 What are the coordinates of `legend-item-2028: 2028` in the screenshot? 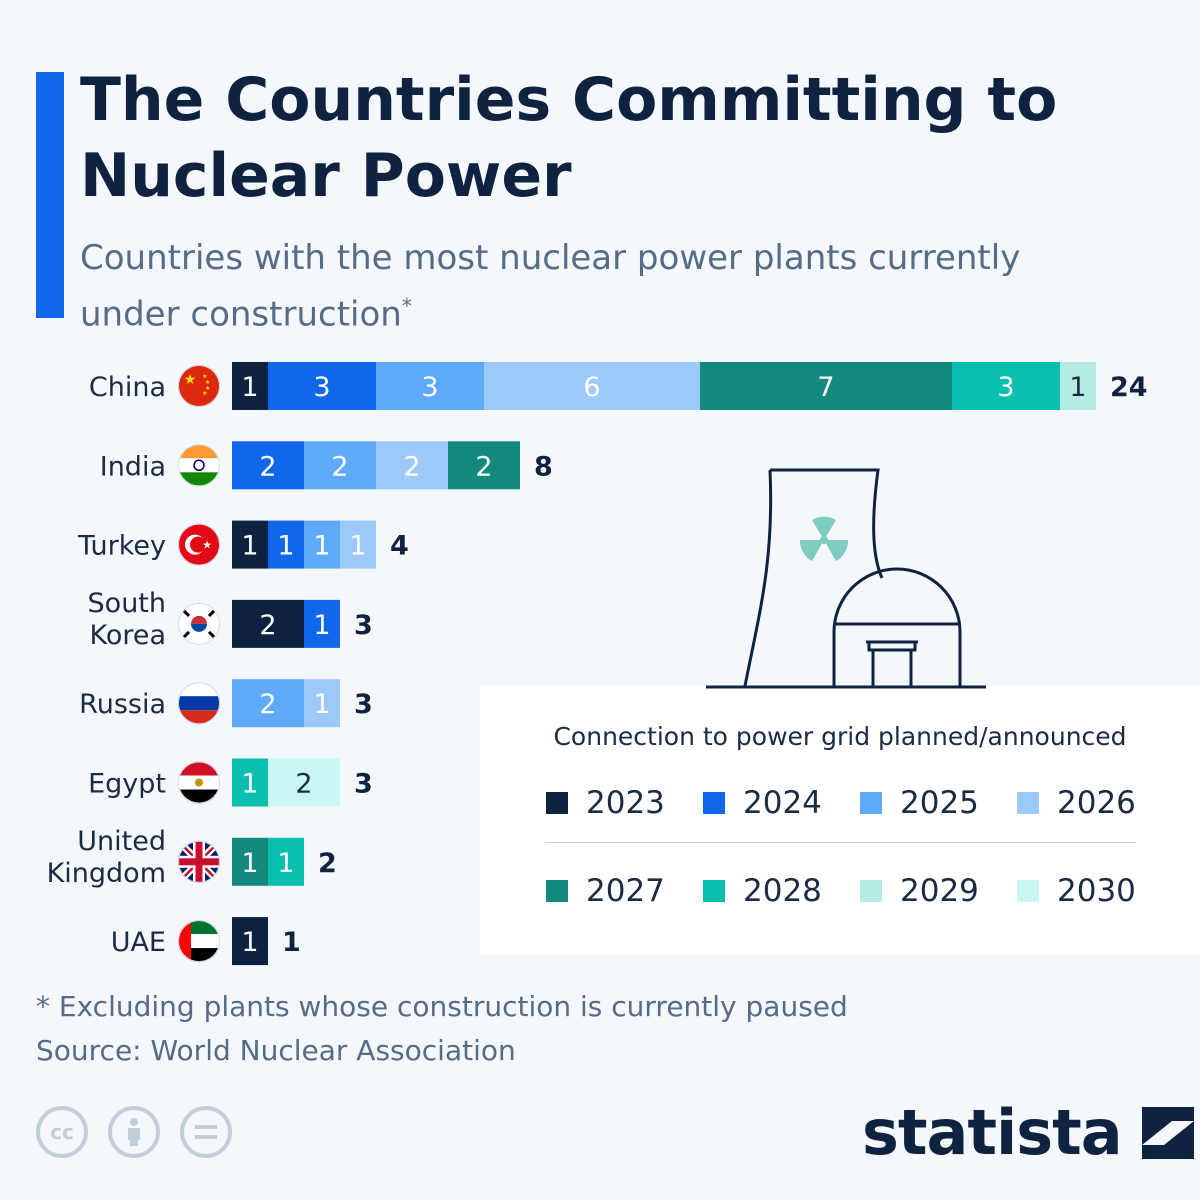 It's located at (781, 891).